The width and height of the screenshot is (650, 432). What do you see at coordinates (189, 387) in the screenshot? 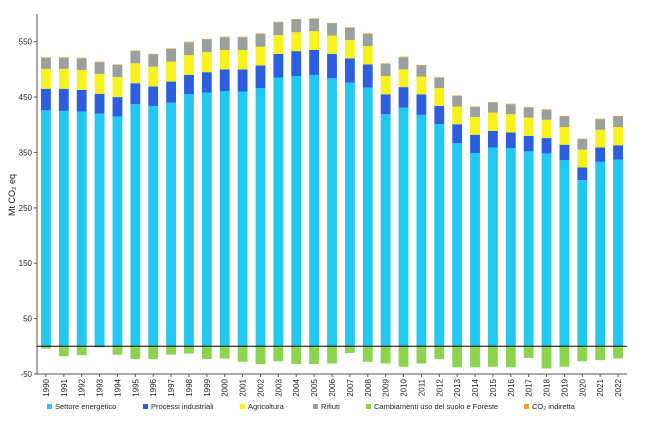
I see `x-tick-label: 1998` at bounding box center [189, 387].